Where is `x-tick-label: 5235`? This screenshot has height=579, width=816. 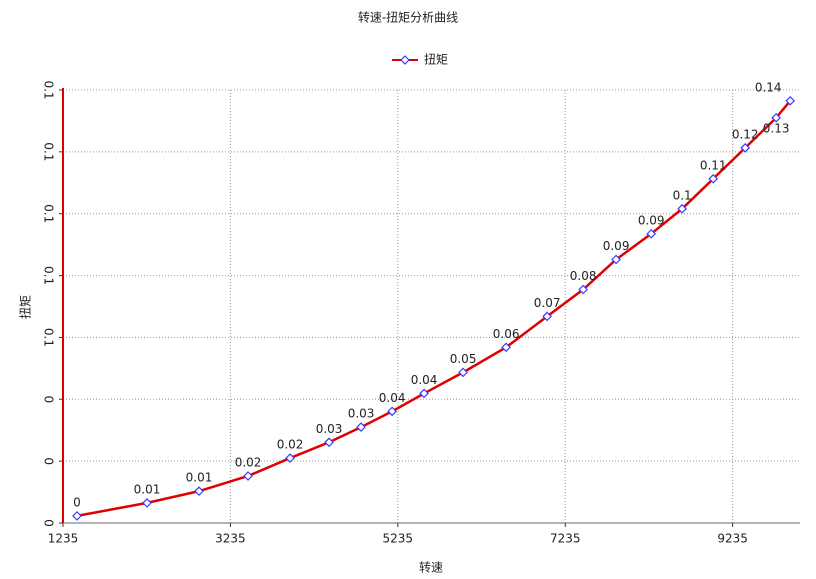 x-tick-label: 5235 is located at coordinates (398, 539).